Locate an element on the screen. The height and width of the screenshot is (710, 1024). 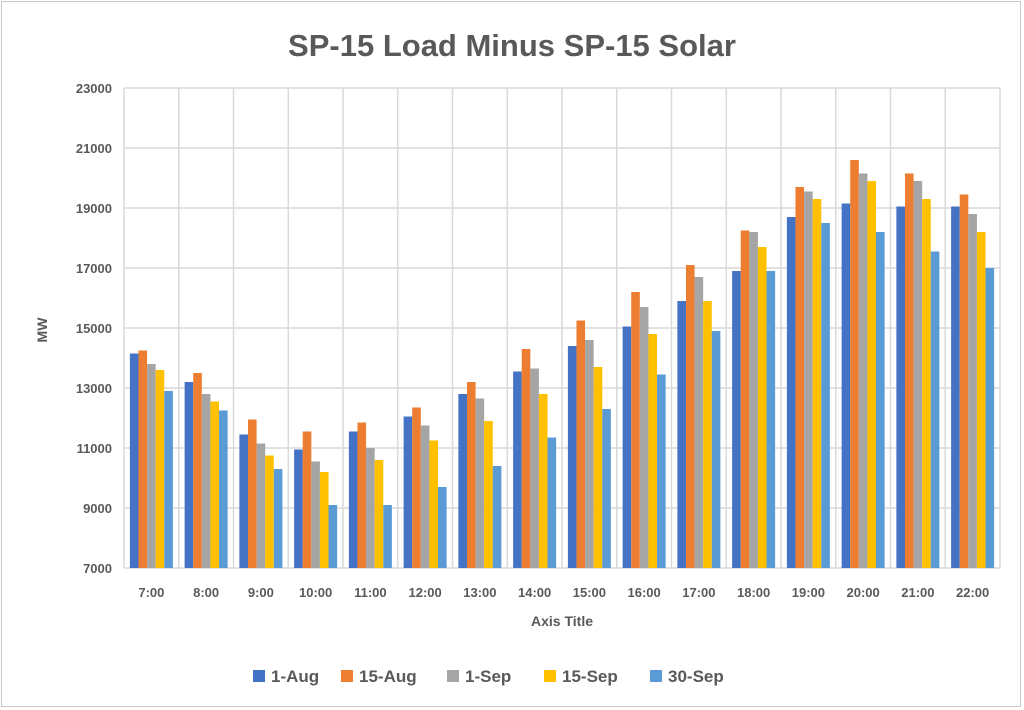
bar-15-Aug-9:00 is located at coordinates (252, 493).